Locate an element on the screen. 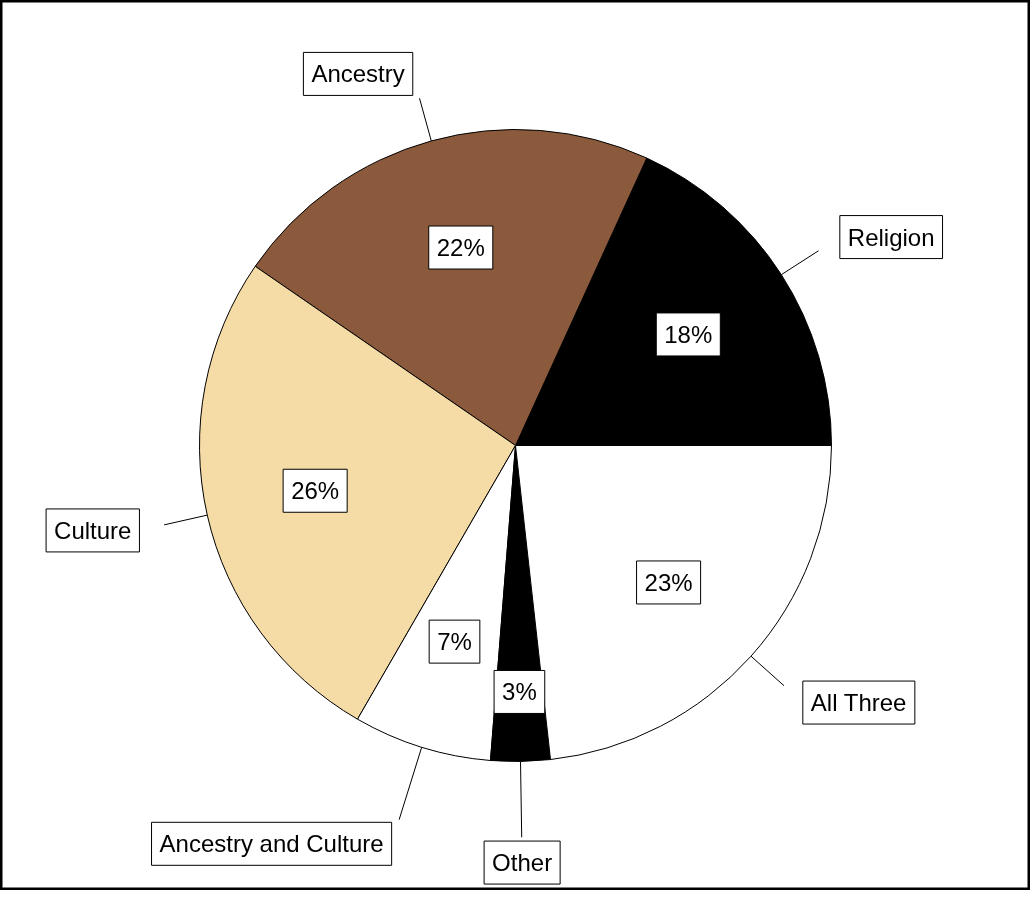 This screenshot has height=897, width=1036. slice-label: Religion is located at coordinates (891, 237).